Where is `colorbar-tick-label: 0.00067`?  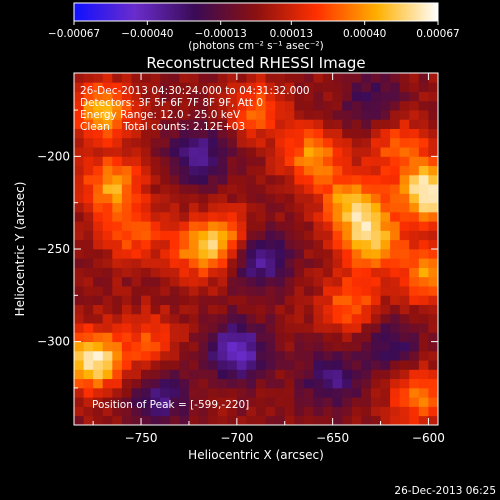
colorbar-tick-label: 0.00067 is located at coordinates (437, 34).